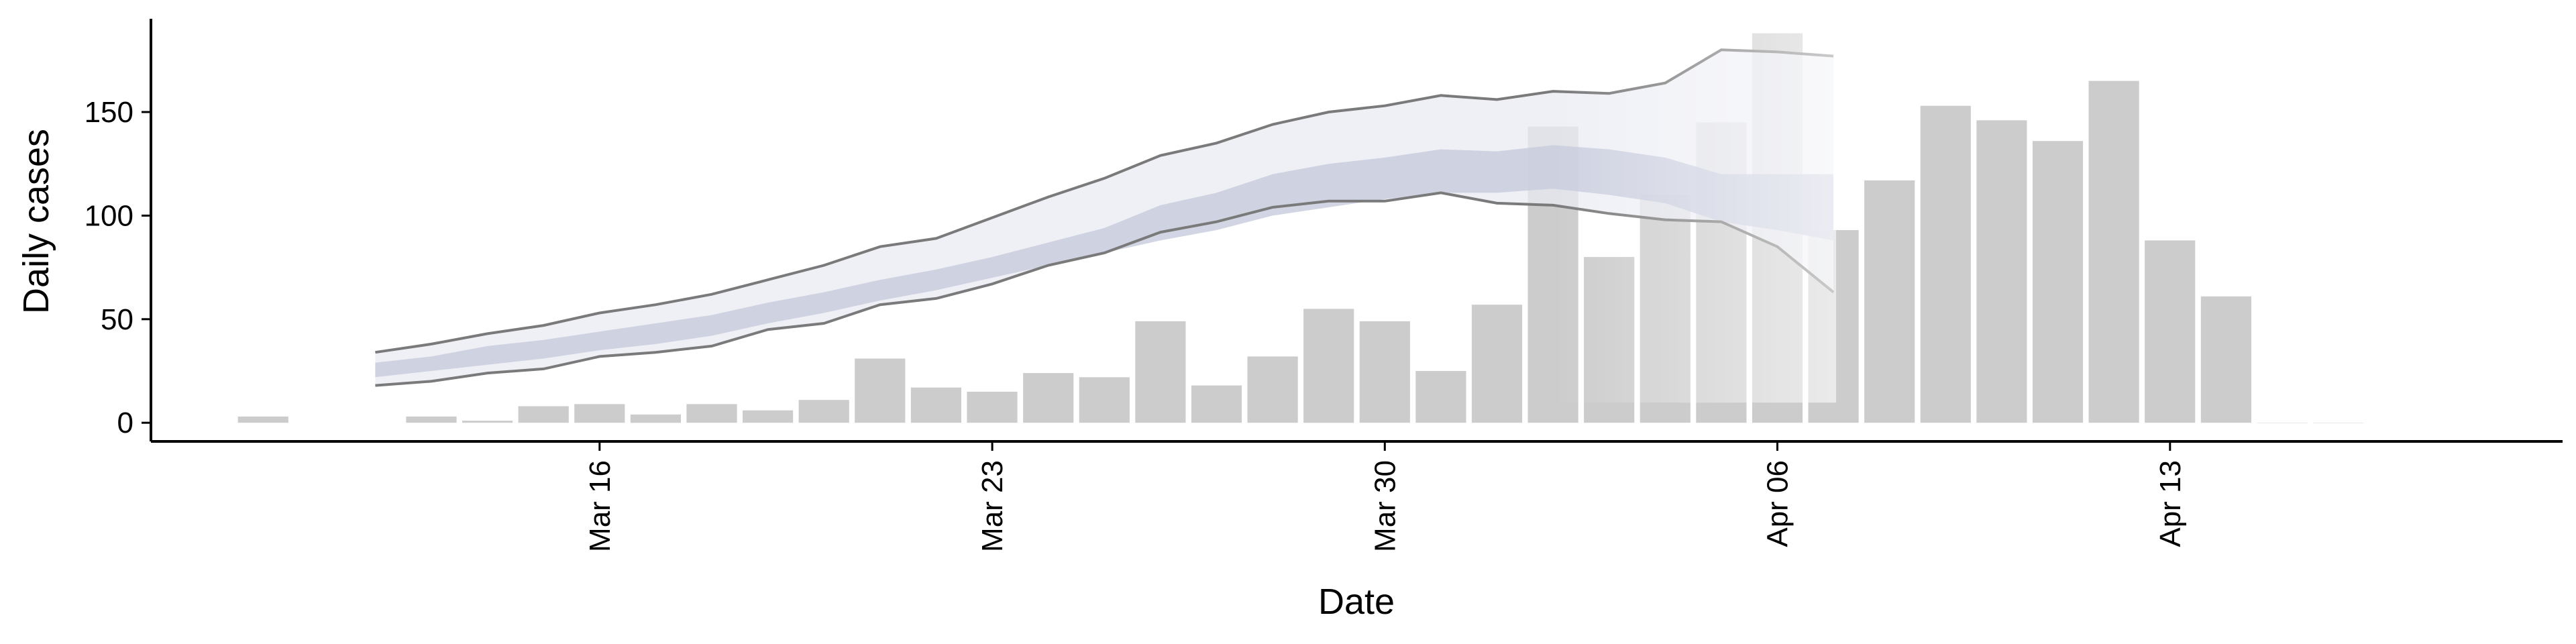  I want to click on x-axis-ticks: Mar 16 Mar 23 Mar 30 Apr 06 Apr 13, so click(1385, 496).